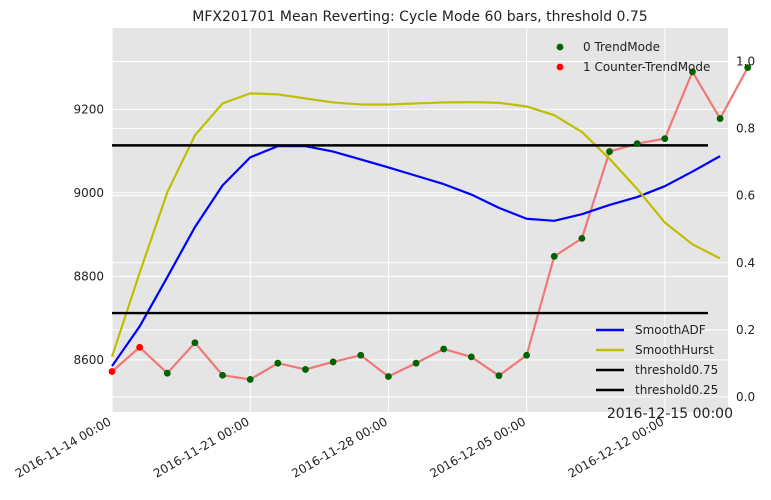  Describe the element at coordinates (633, 57) in the screenshot. I see `legend-top: 0 TrendMode 1 Counter-TrendMode` at that location.